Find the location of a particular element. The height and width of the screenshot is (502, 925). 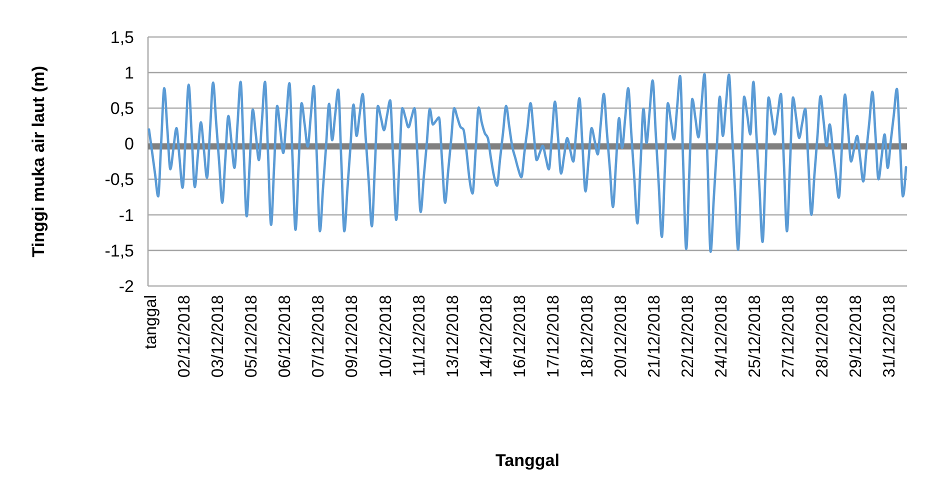

x-tick-label: 31/12/2018 is located at coordinates (889, 336).